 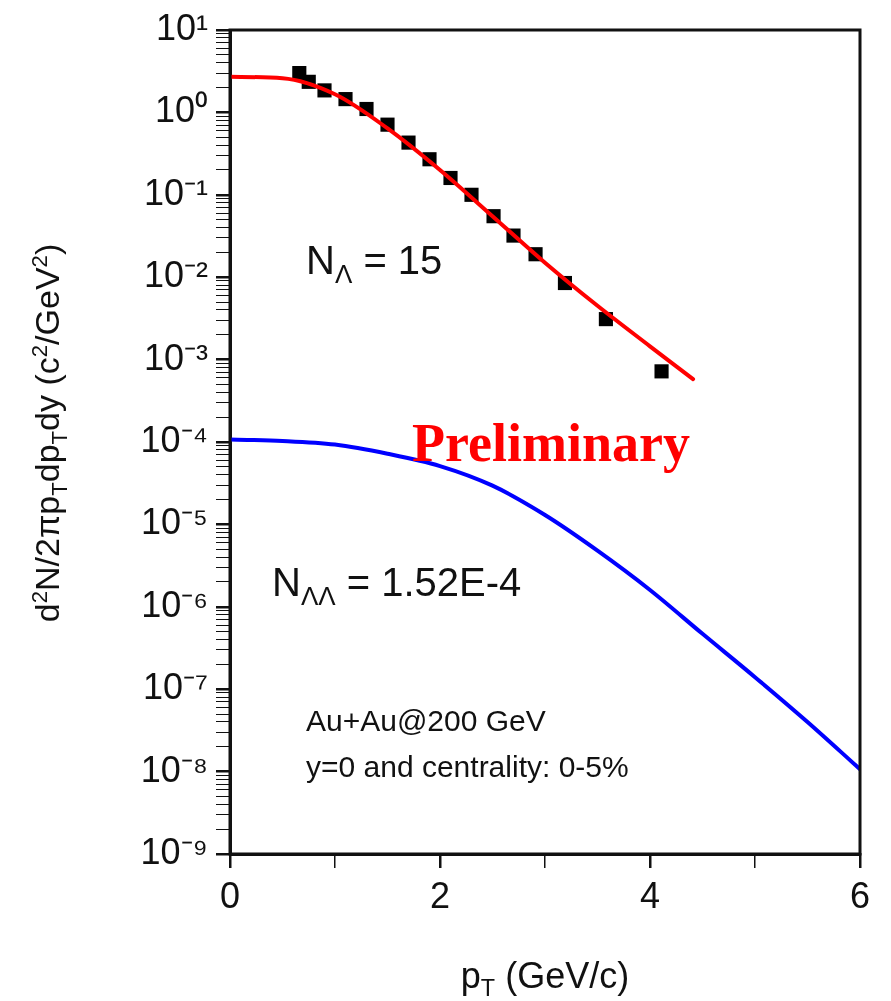 I want to click on y-tick-label: 10¹, so click(x=182, y=27).